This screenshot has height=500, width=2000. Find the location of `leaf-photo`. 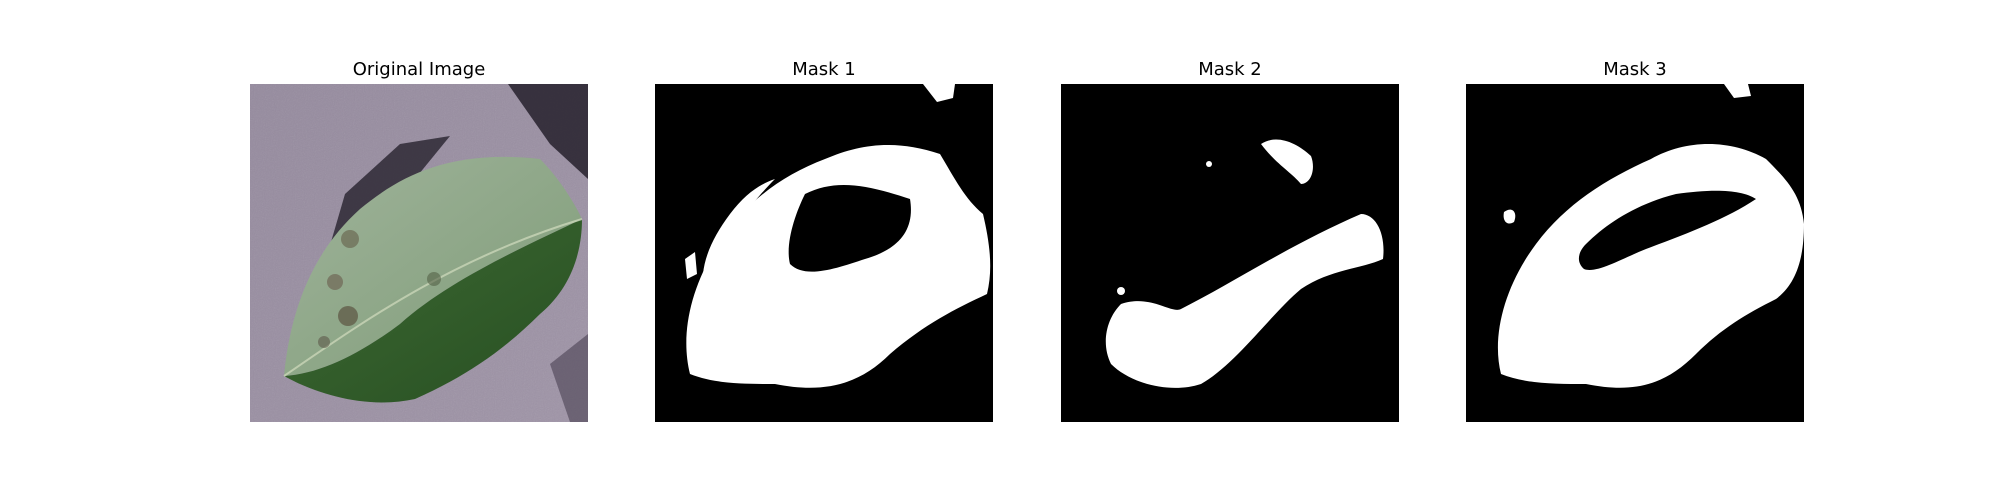

leaf-photo is located at coordinates (419, 253).